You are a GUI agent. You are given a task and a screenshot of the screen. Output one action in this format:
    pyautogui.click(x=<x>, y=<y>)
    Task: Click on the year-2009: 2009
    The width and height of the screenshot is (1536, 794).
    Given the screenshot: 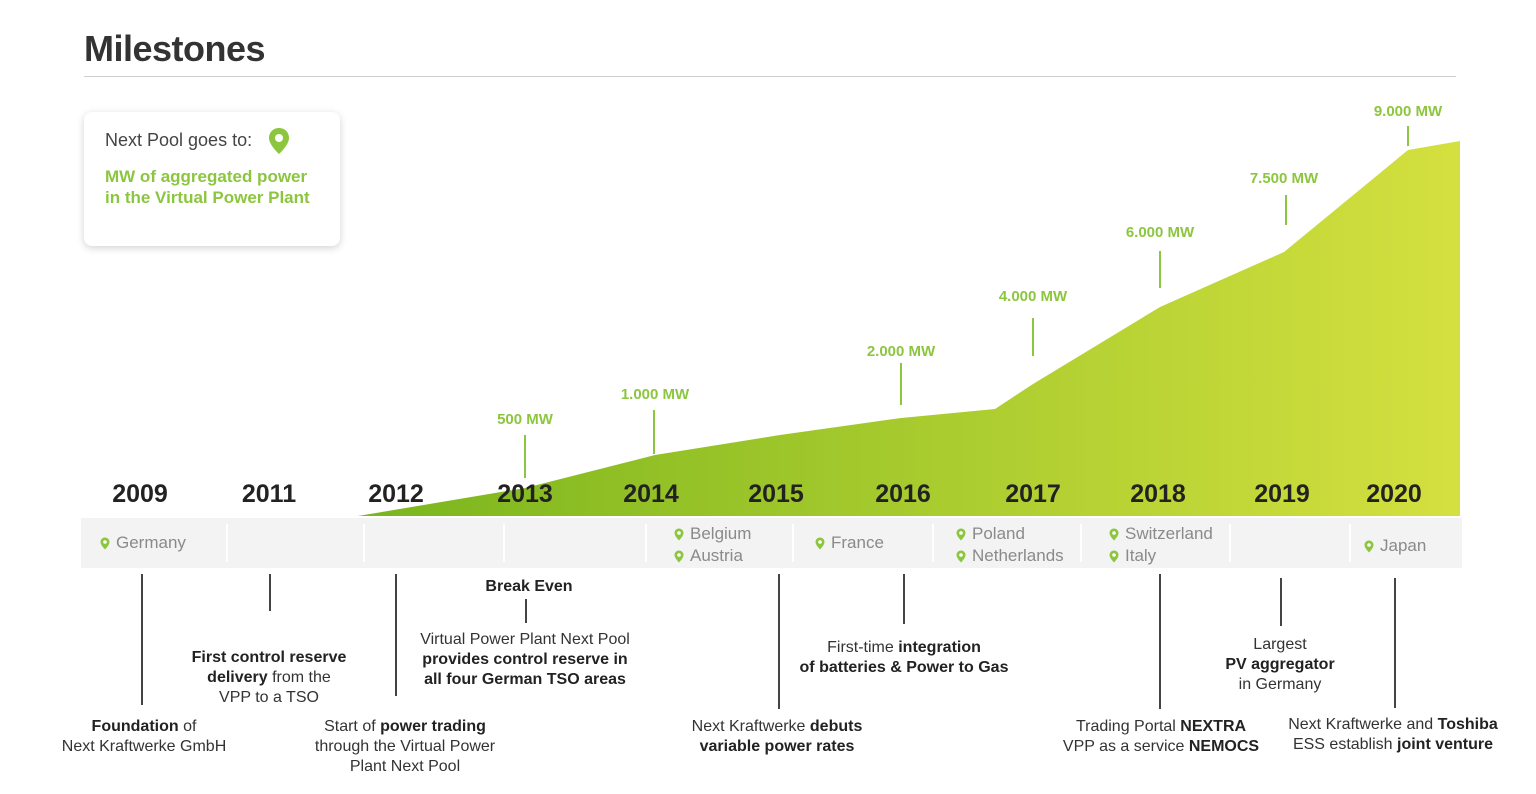 What is the action you would take?
    pyautogui.click(x=140, y=494)
    